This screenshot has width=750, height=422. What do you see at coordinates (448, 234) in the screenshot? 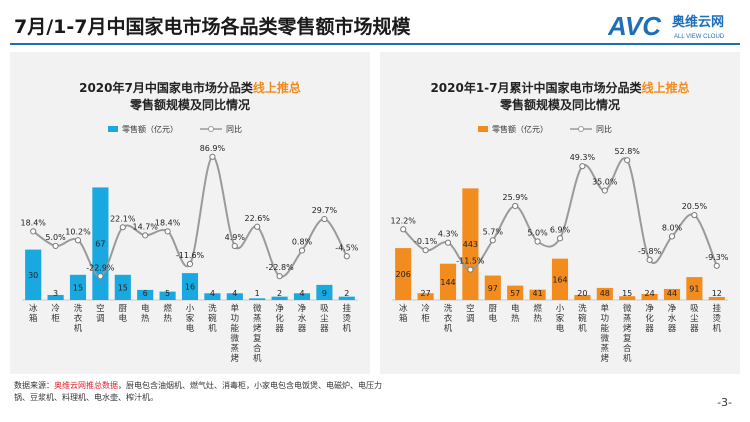
I see `yoy-label-2: 4.3%` at bounding box center [448, 234].